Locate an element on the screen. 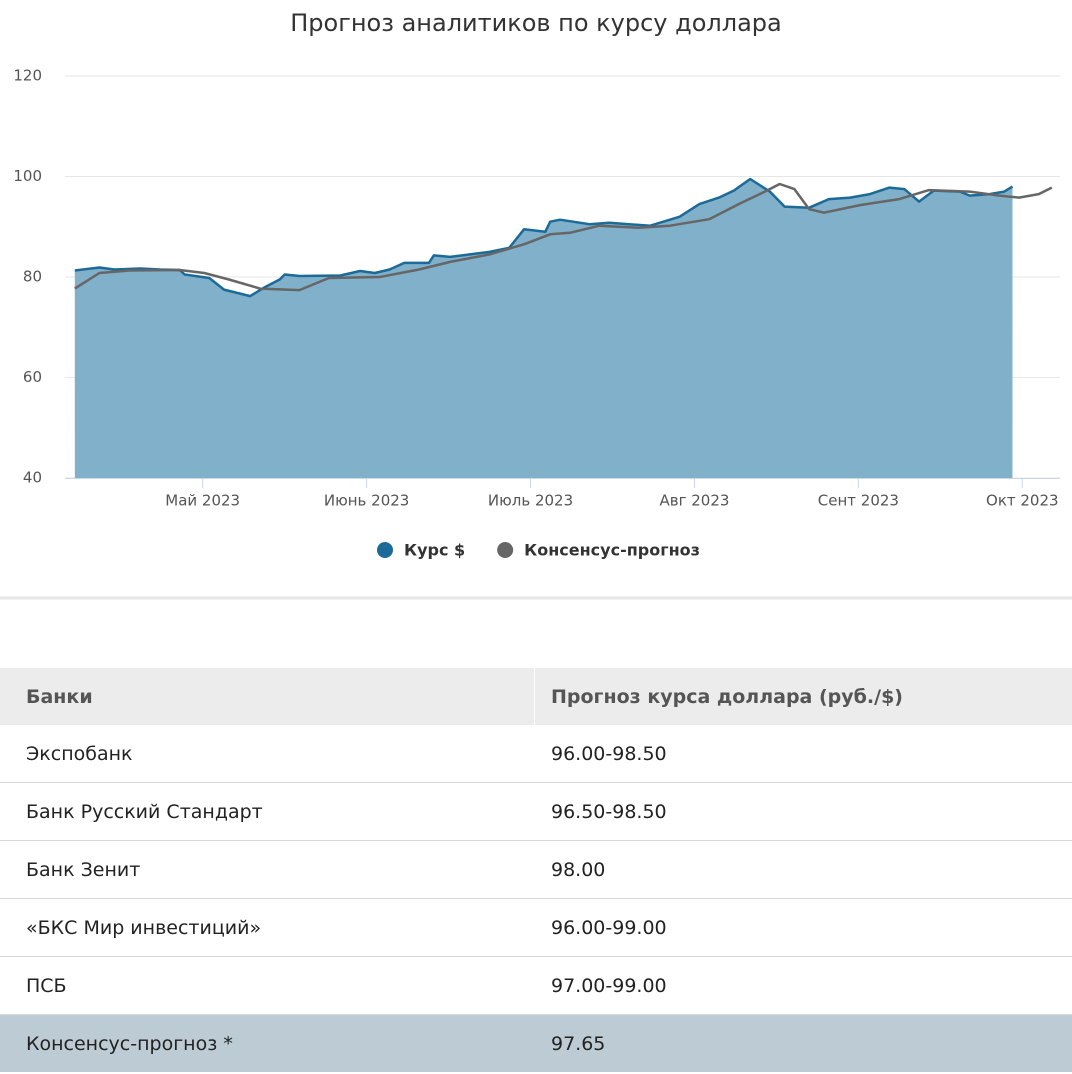 The width and height of the screenshot is (1072, 1074). y-tick-label: 80 is located at coordinates (32, 277).